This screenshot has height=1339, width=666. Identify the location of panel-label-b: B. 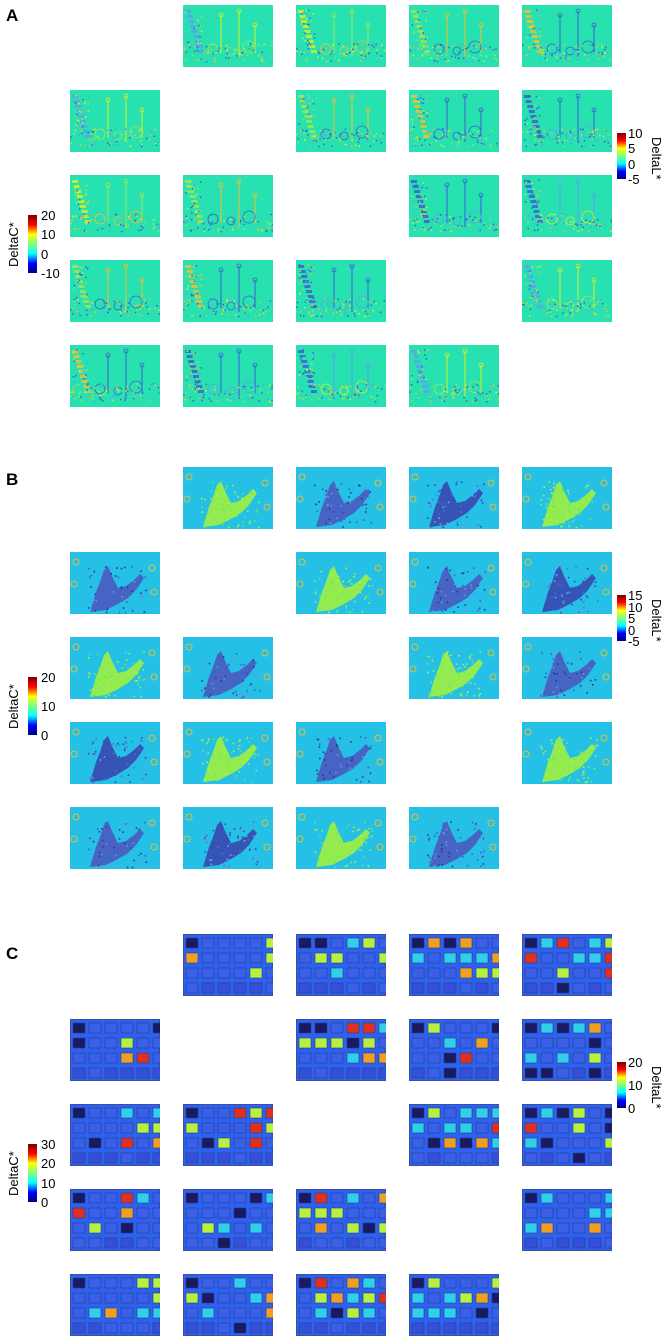
(12, 479).